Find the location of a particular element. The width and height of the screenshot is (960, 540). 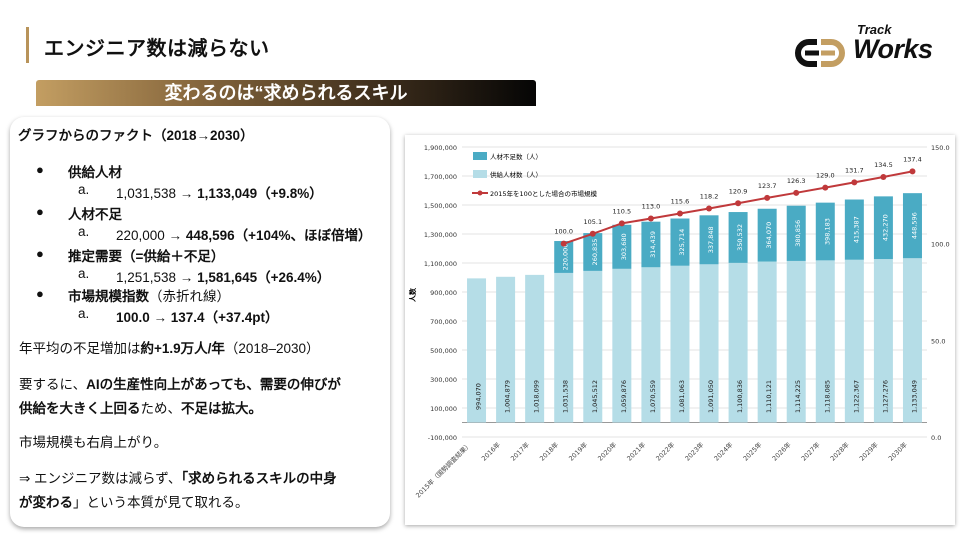

text-segment: 448,596（+104%、ほぼ倍増） is located at coordinates (278, 235).